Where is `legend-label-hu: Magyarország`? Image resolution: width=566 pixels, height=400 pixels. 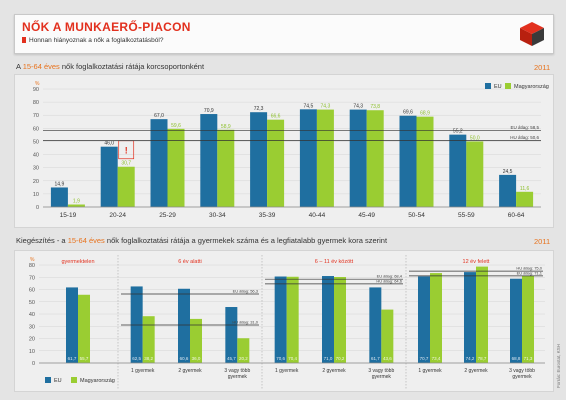 legend-label-hu: Magyarország is located at coordinates (531, 87).